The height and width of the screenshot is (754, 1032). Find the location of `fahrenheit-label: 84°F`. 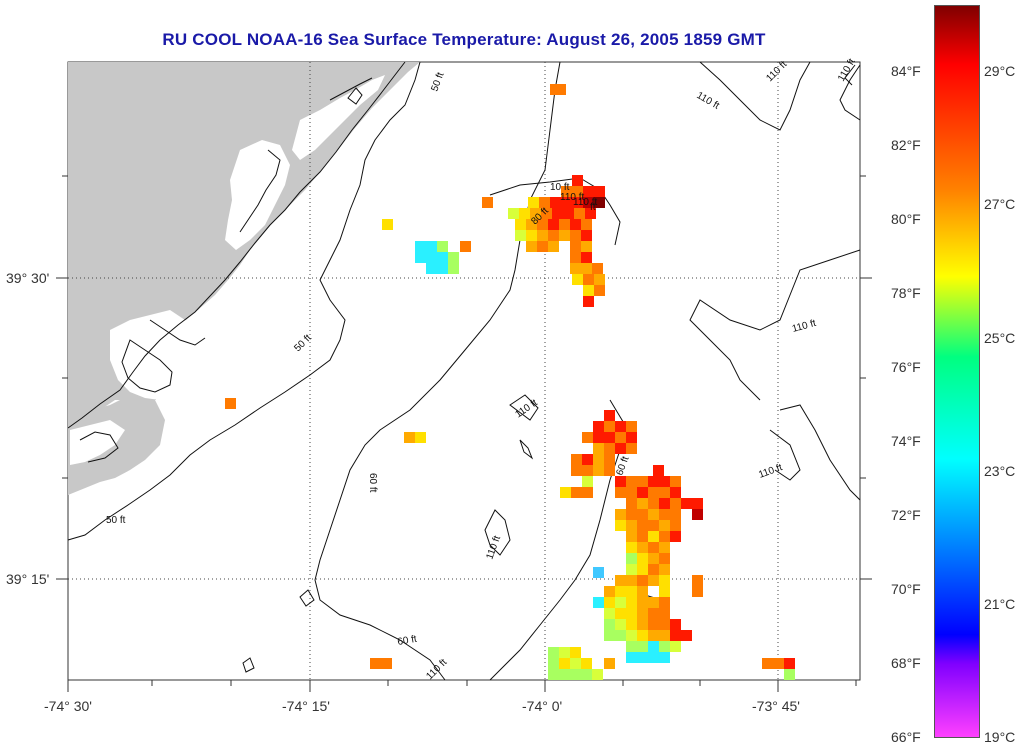

fahrenheit-label: 84°F is located at coordinates (906, 71).